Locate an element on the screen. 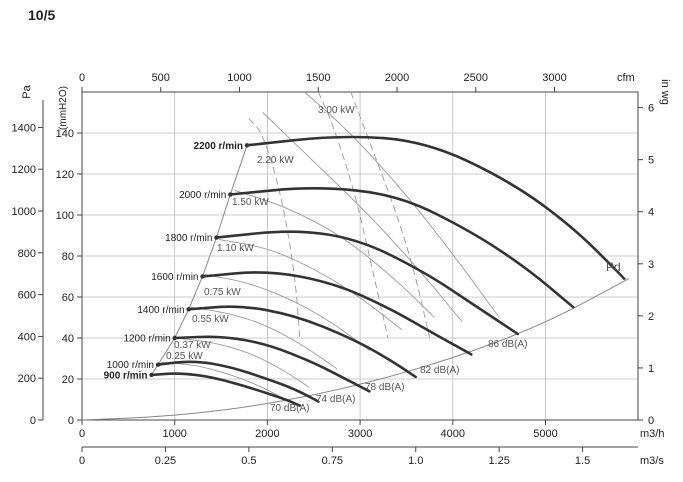 The height and width of the screenshot is (482, 683). left-tick-label: 140 is located at coordinates (65, 134).